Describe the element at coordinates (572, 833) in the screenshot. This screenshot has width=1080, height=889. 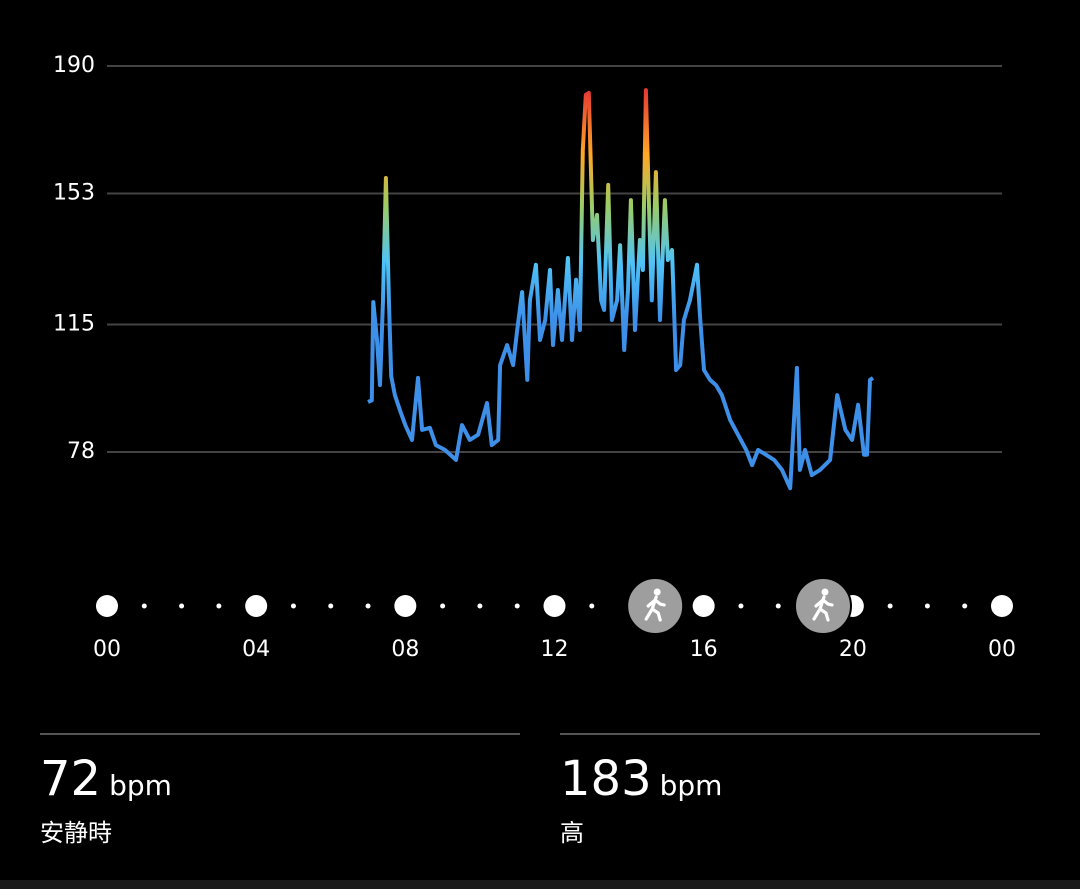
I see `stat-label: 高` at that location.